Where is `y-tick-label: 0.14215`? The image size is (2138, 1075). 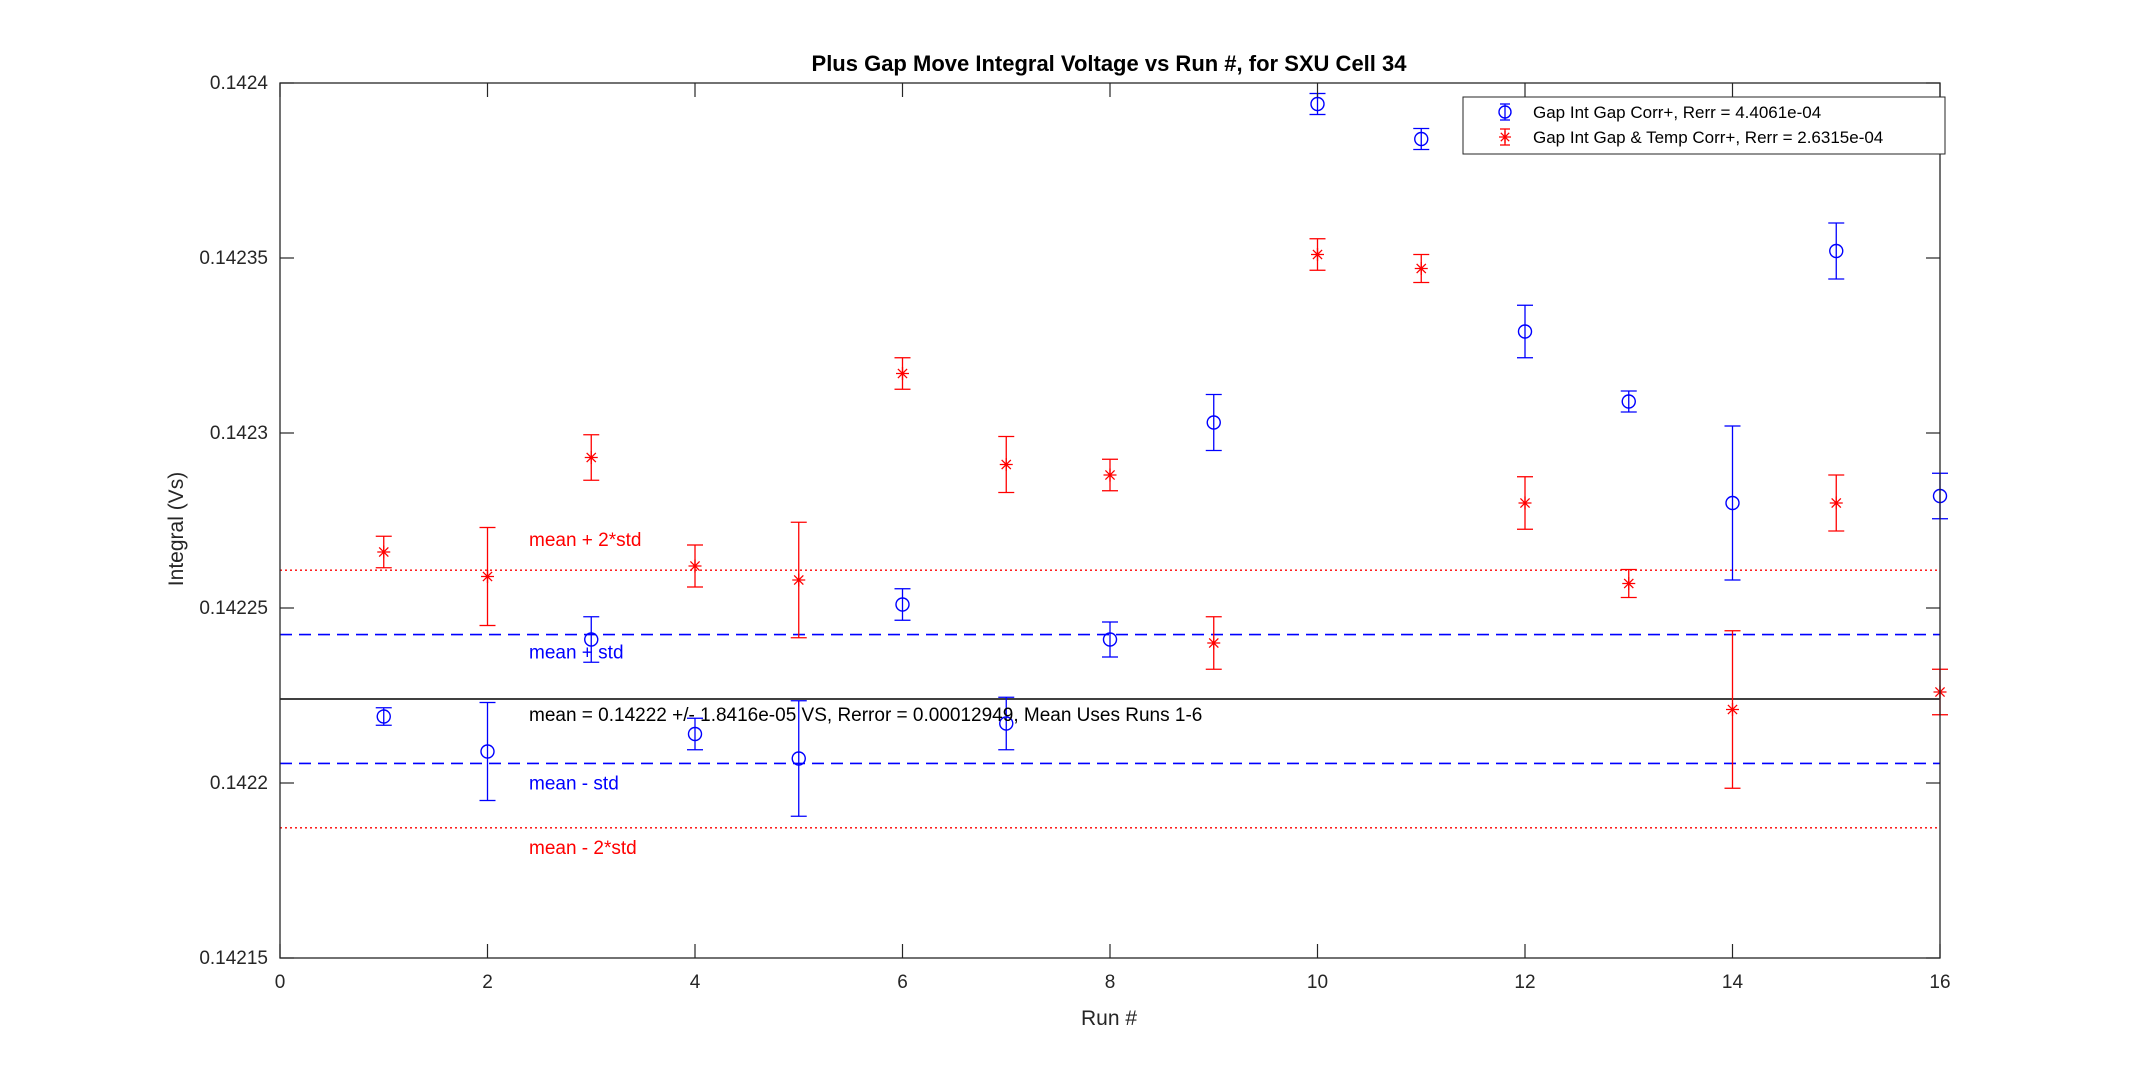 y-tick-label: 0.14215 is located at coordinates (233, 958).